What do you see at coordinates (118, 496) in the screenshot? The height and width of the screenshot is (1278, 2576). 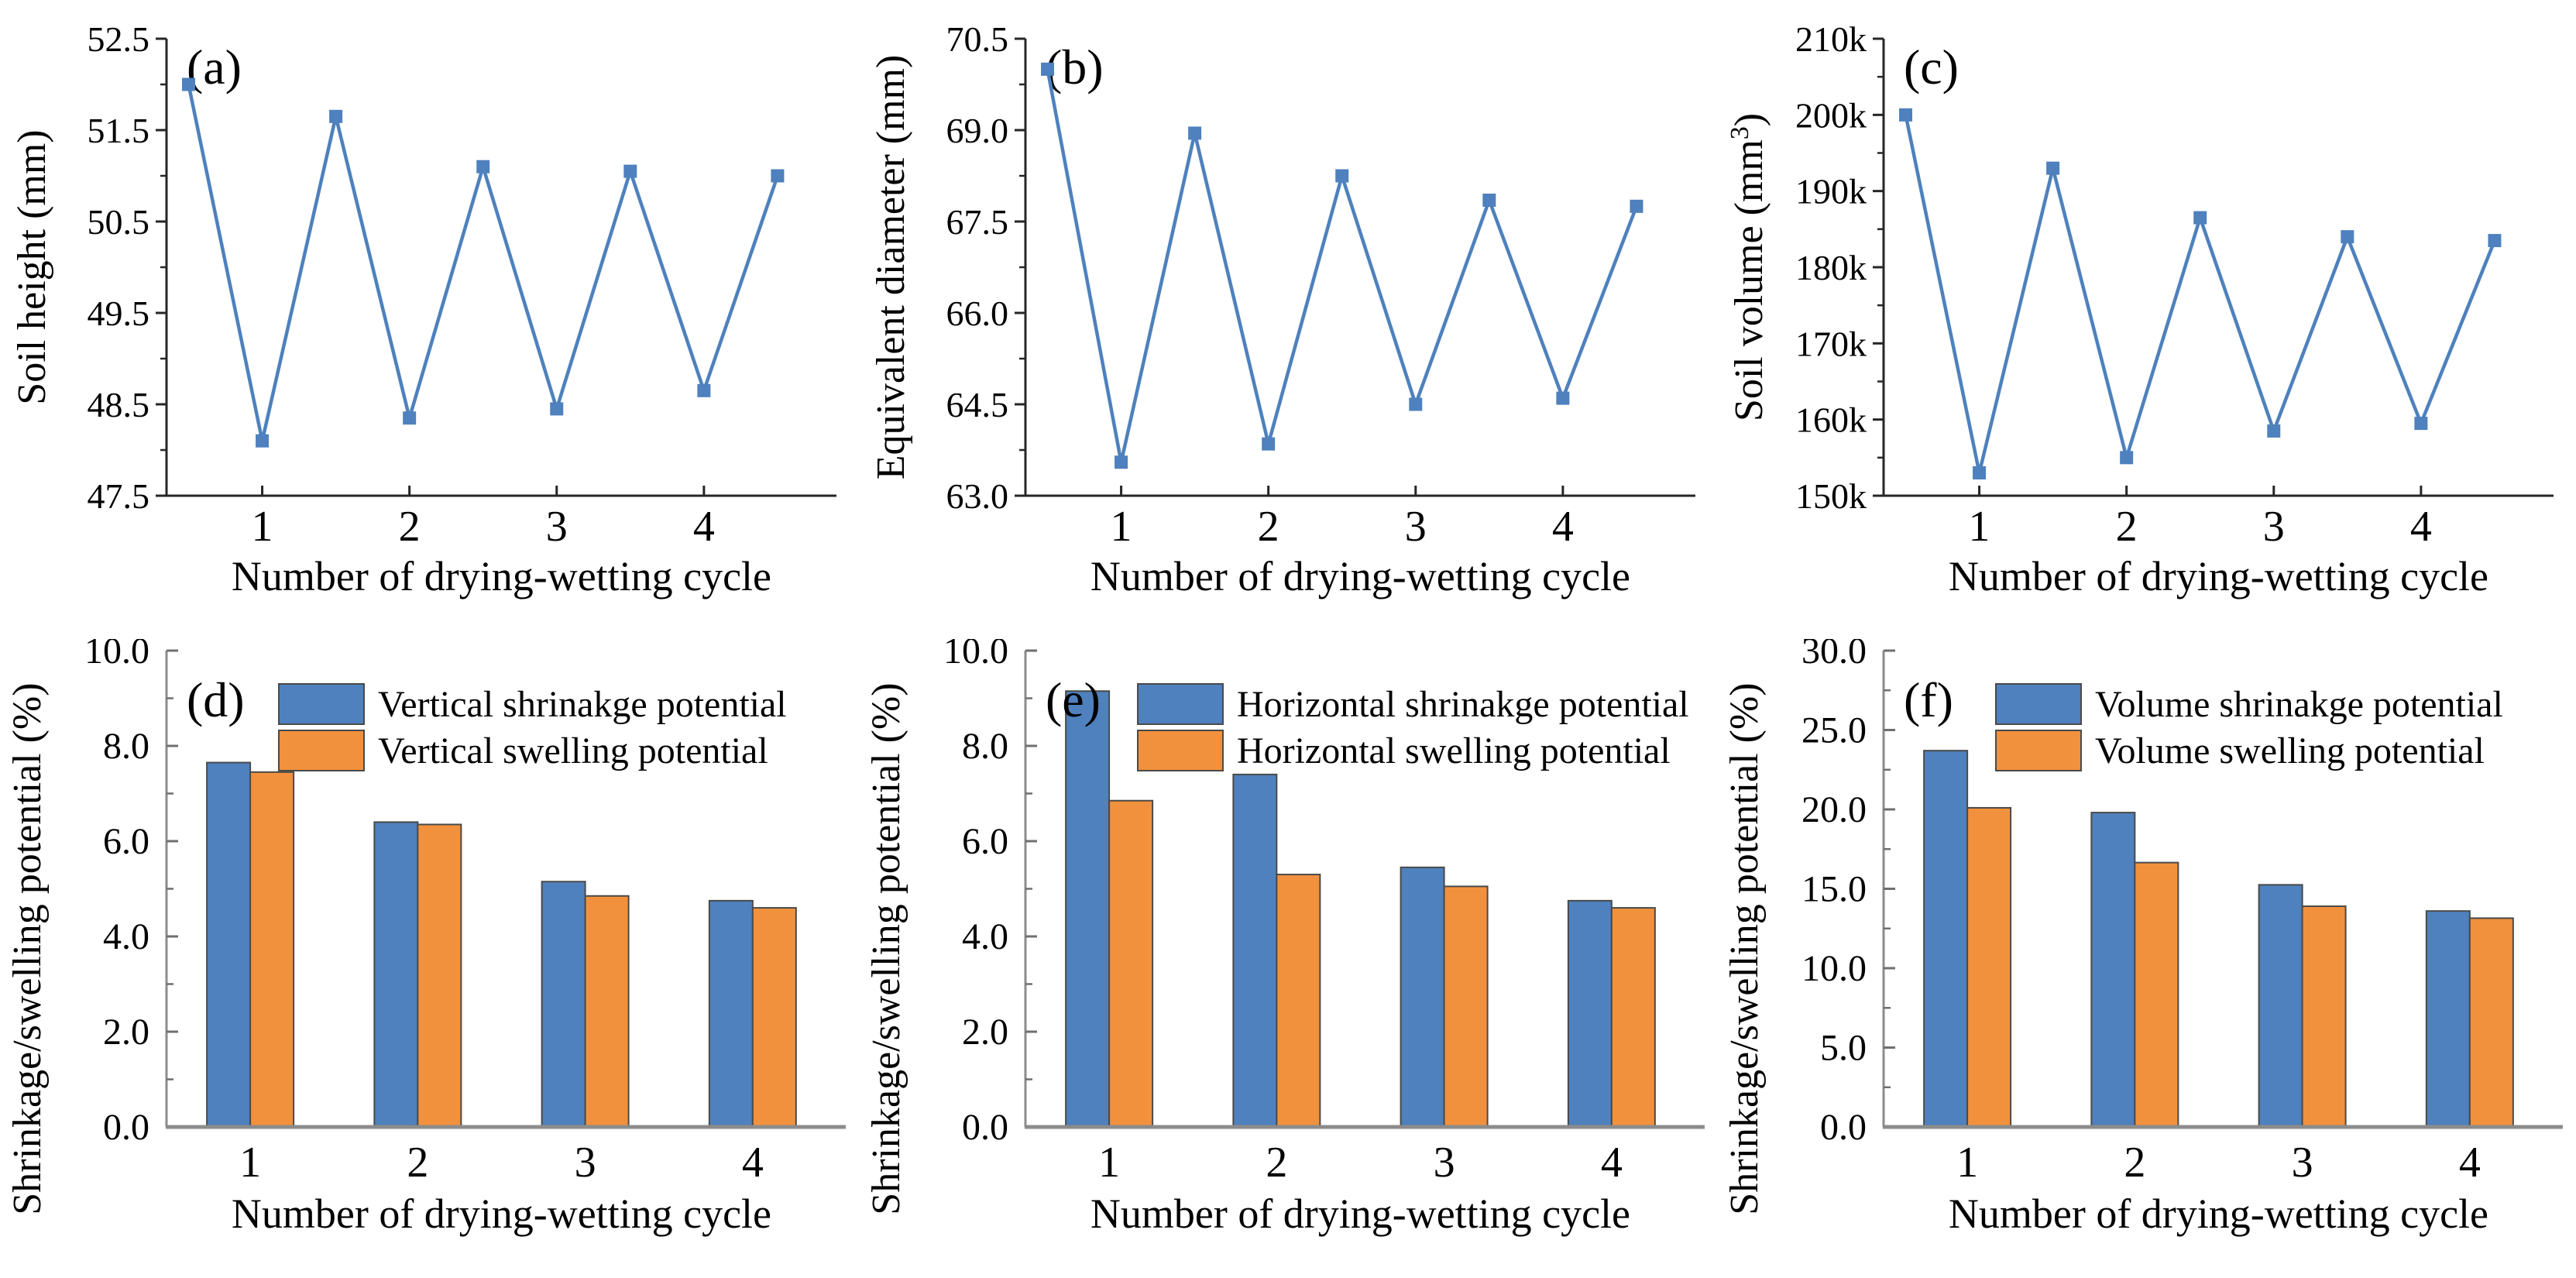 I see `y-tick-label: 47.5` at bounding box center [118, 496].